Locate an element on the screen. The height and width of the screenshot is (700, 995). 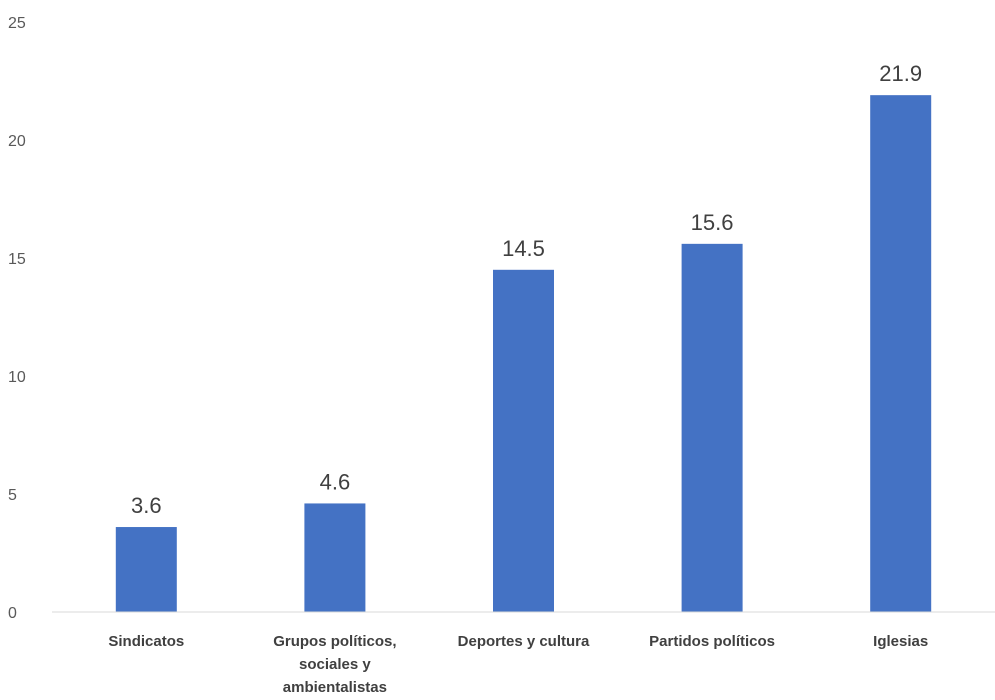
y-tick-label: 25 is located at coordinates (17, 23).